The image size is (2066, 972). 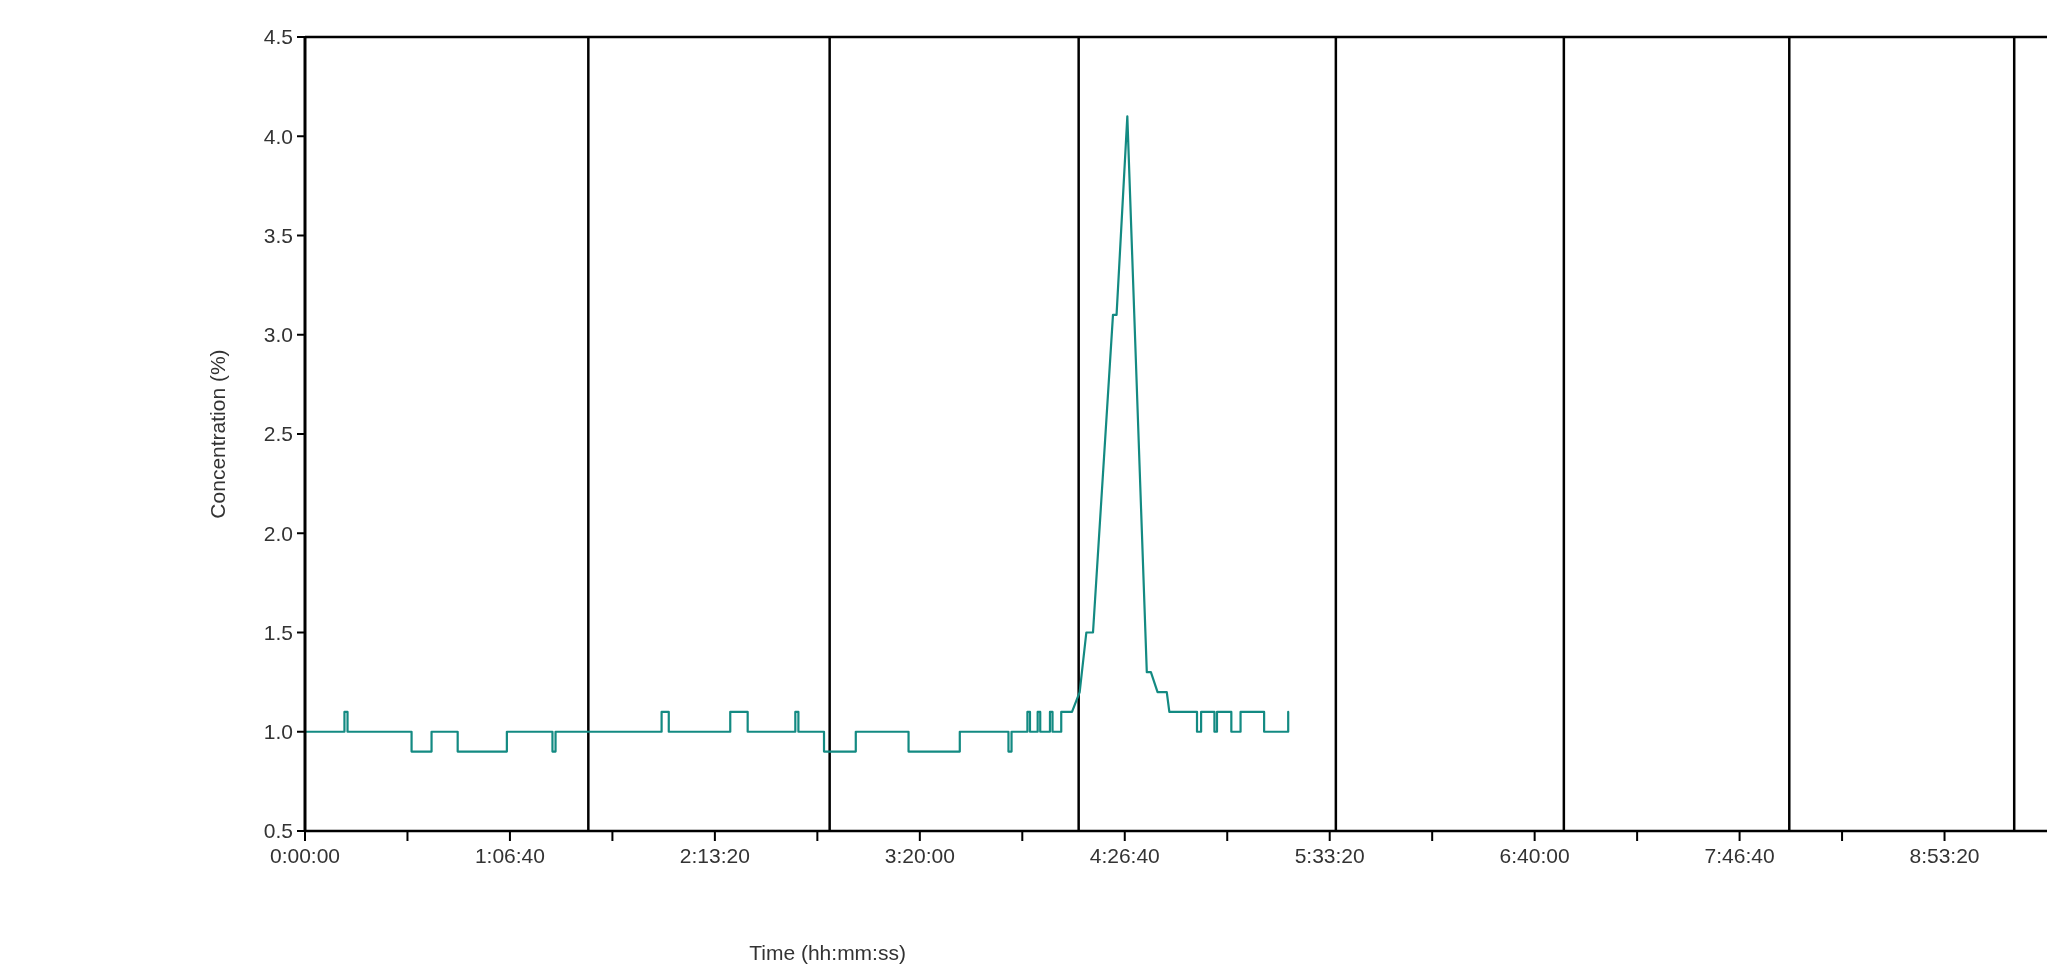 I want to click on y-tick-label: 0.5, so click(x=278, y=831).